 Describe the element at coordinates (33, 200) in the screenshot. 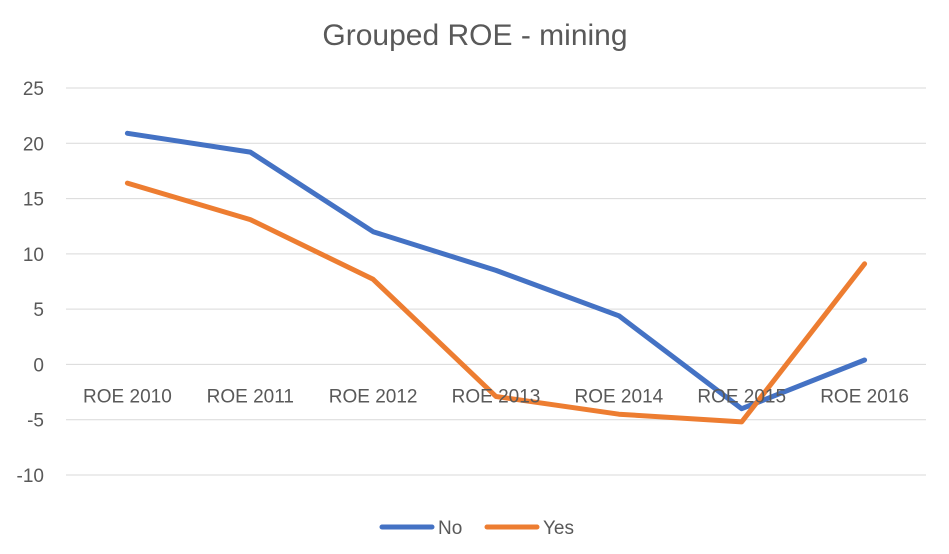

I see `y-tick-label: 15` at that location.